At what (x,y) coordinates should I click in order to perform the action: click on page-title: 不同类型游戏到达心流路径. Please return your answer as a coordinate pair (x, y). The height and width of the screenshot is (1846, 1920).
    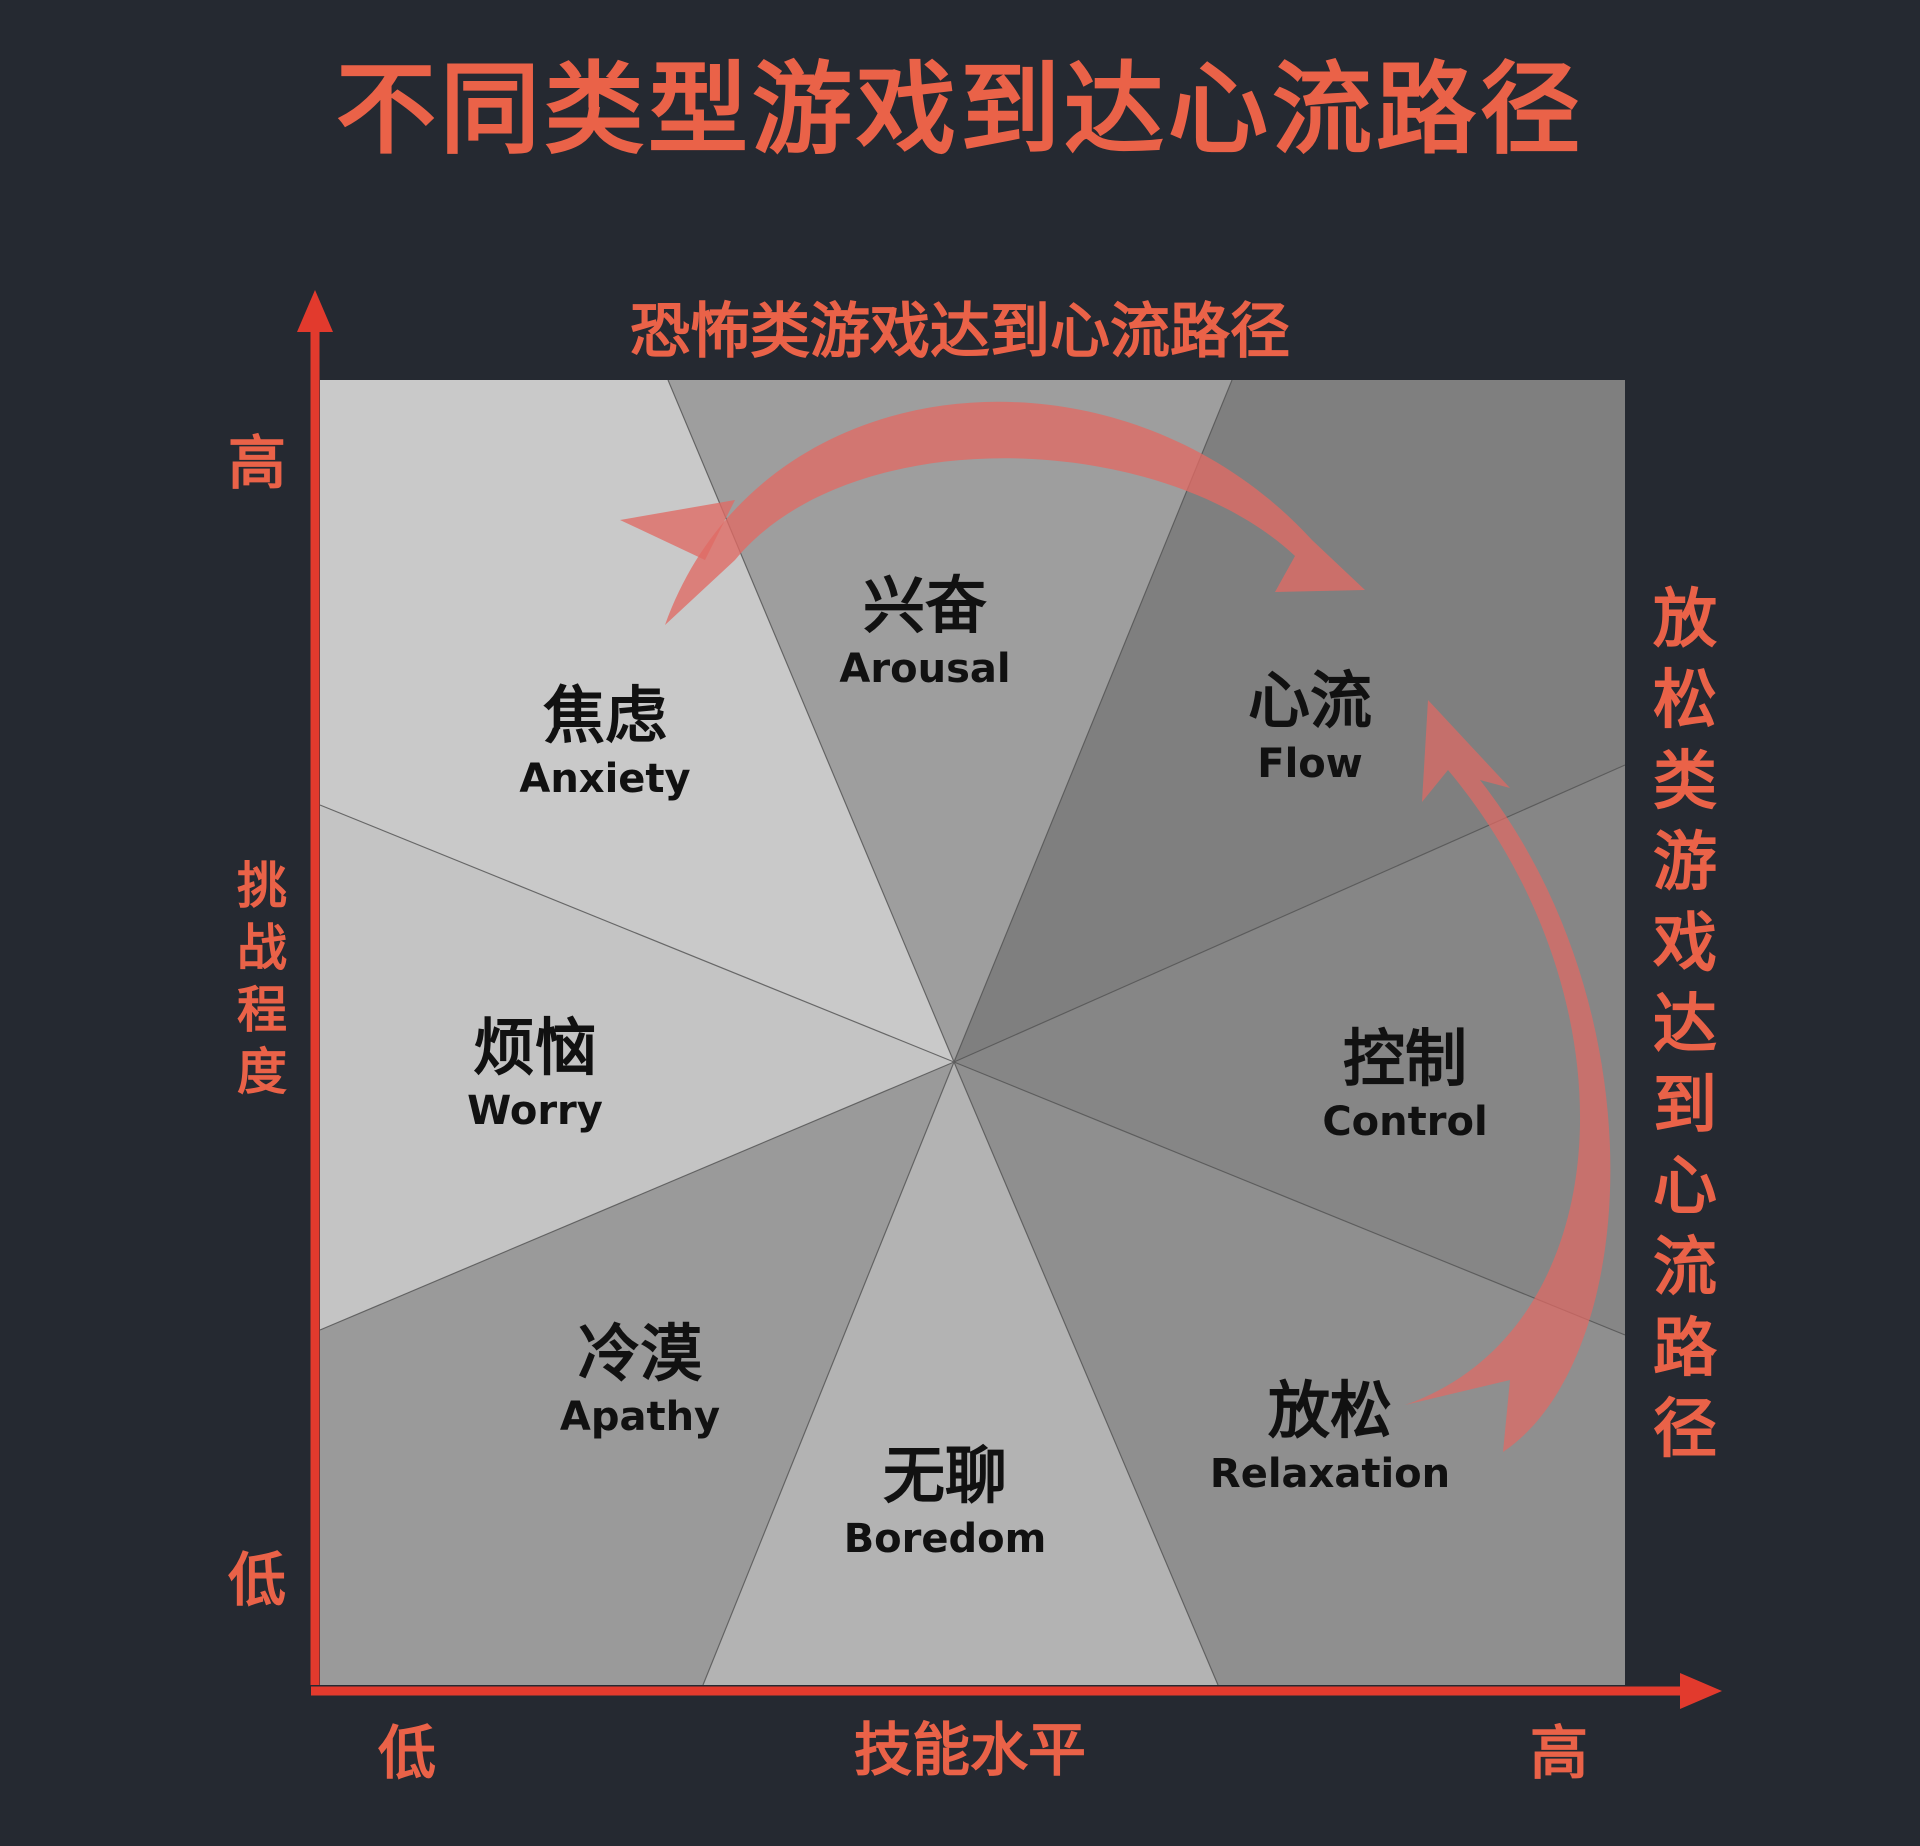
    Looking at the image, I should click on (960, 109).